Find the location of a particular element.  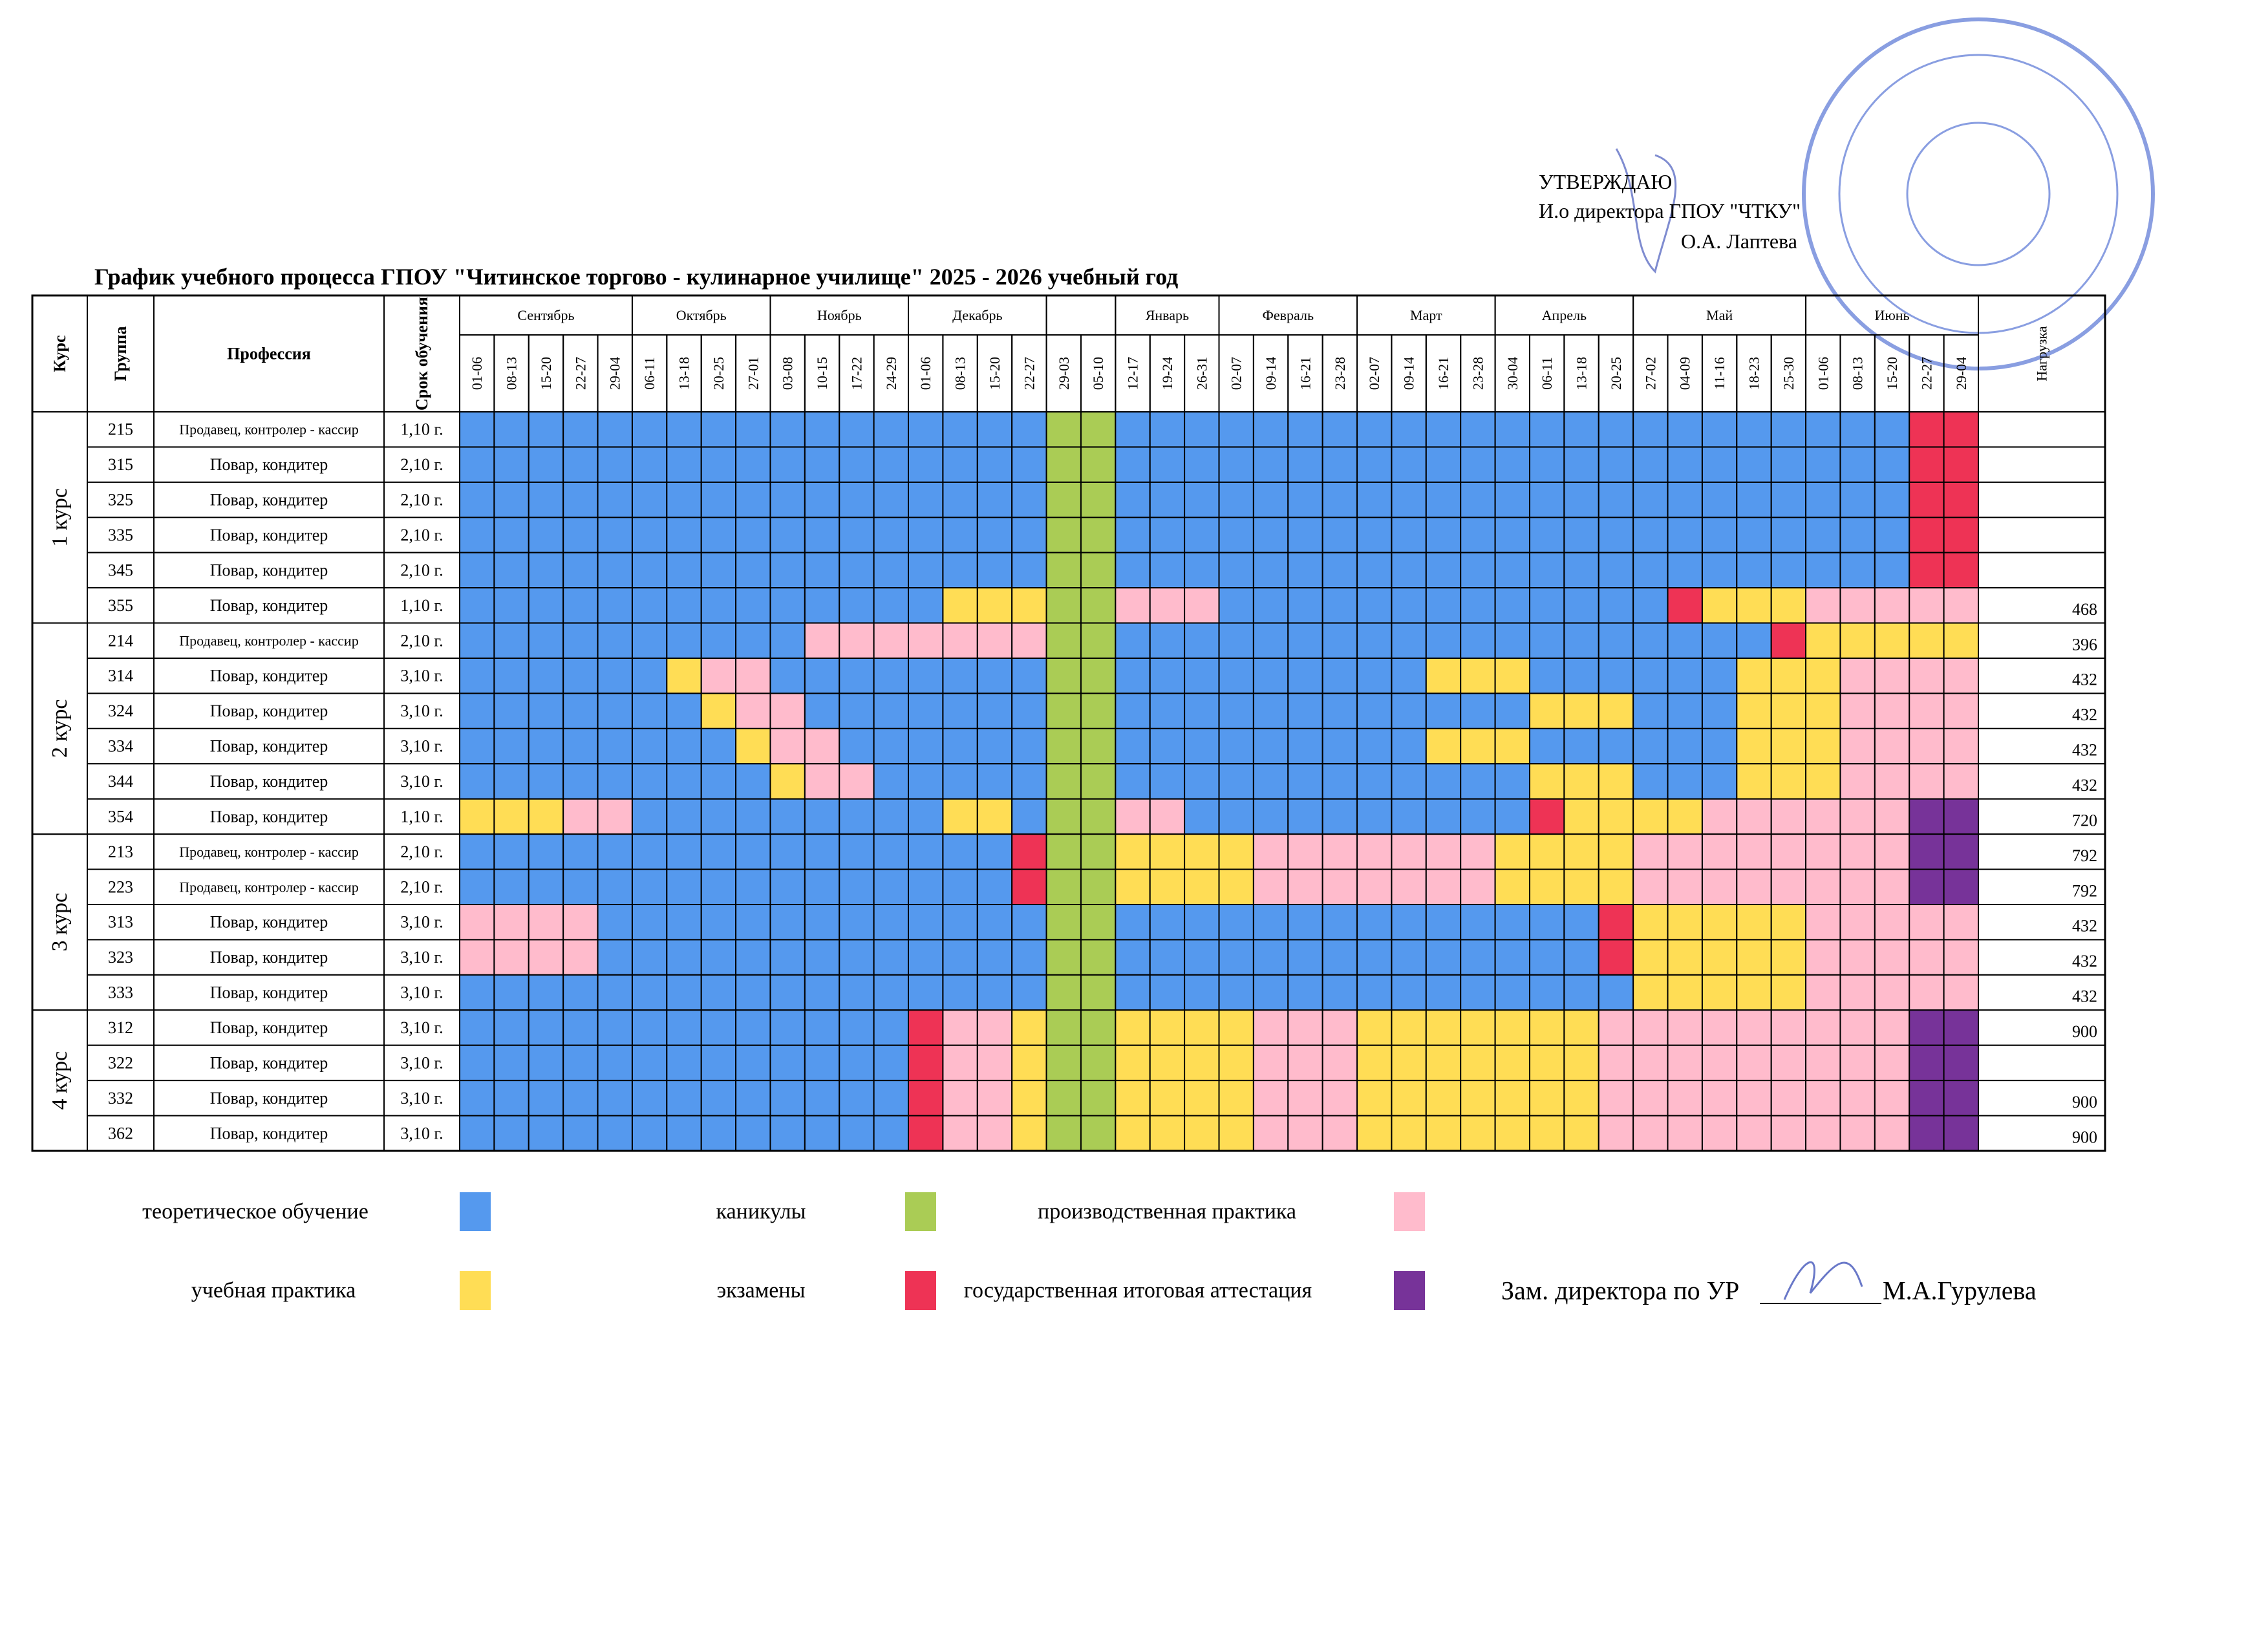

group-number-cell is located at coordinates (121, 886).